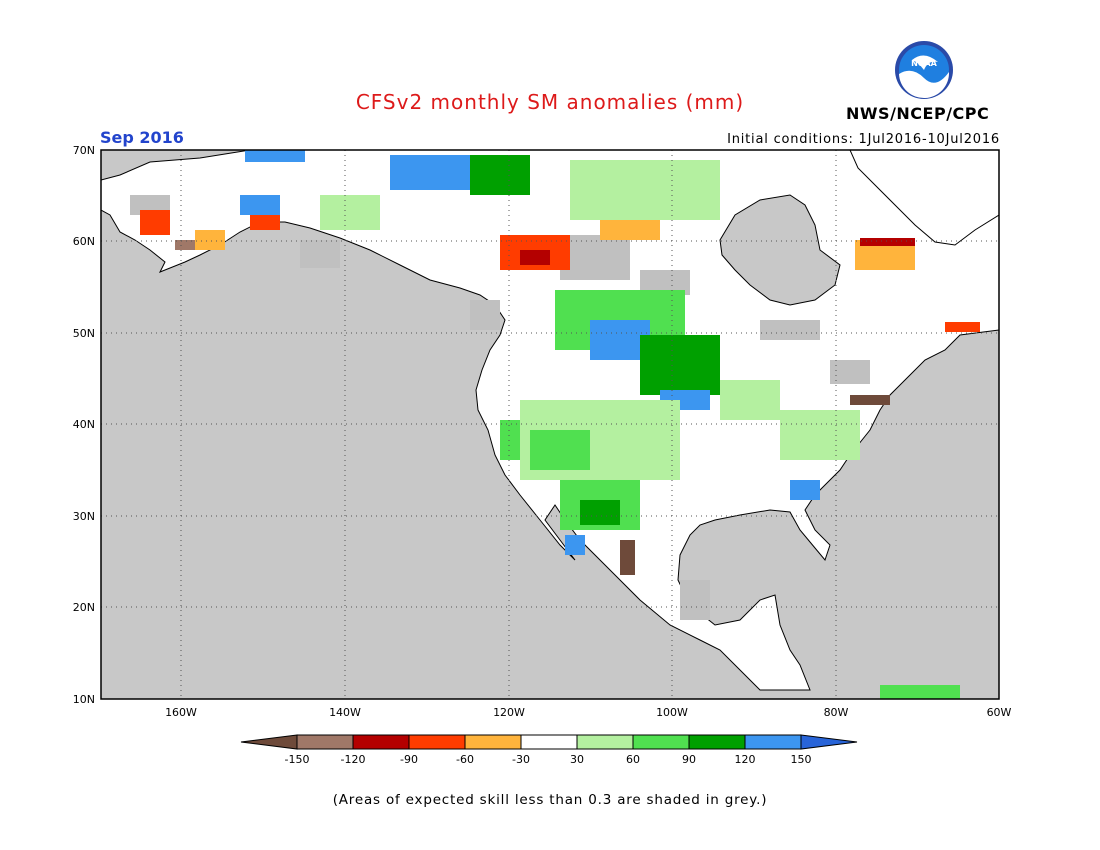  What do you see at coordinates (672, 712) in the screenshot?
I see `lon-label: 100W` at bounding box center [672, 712].